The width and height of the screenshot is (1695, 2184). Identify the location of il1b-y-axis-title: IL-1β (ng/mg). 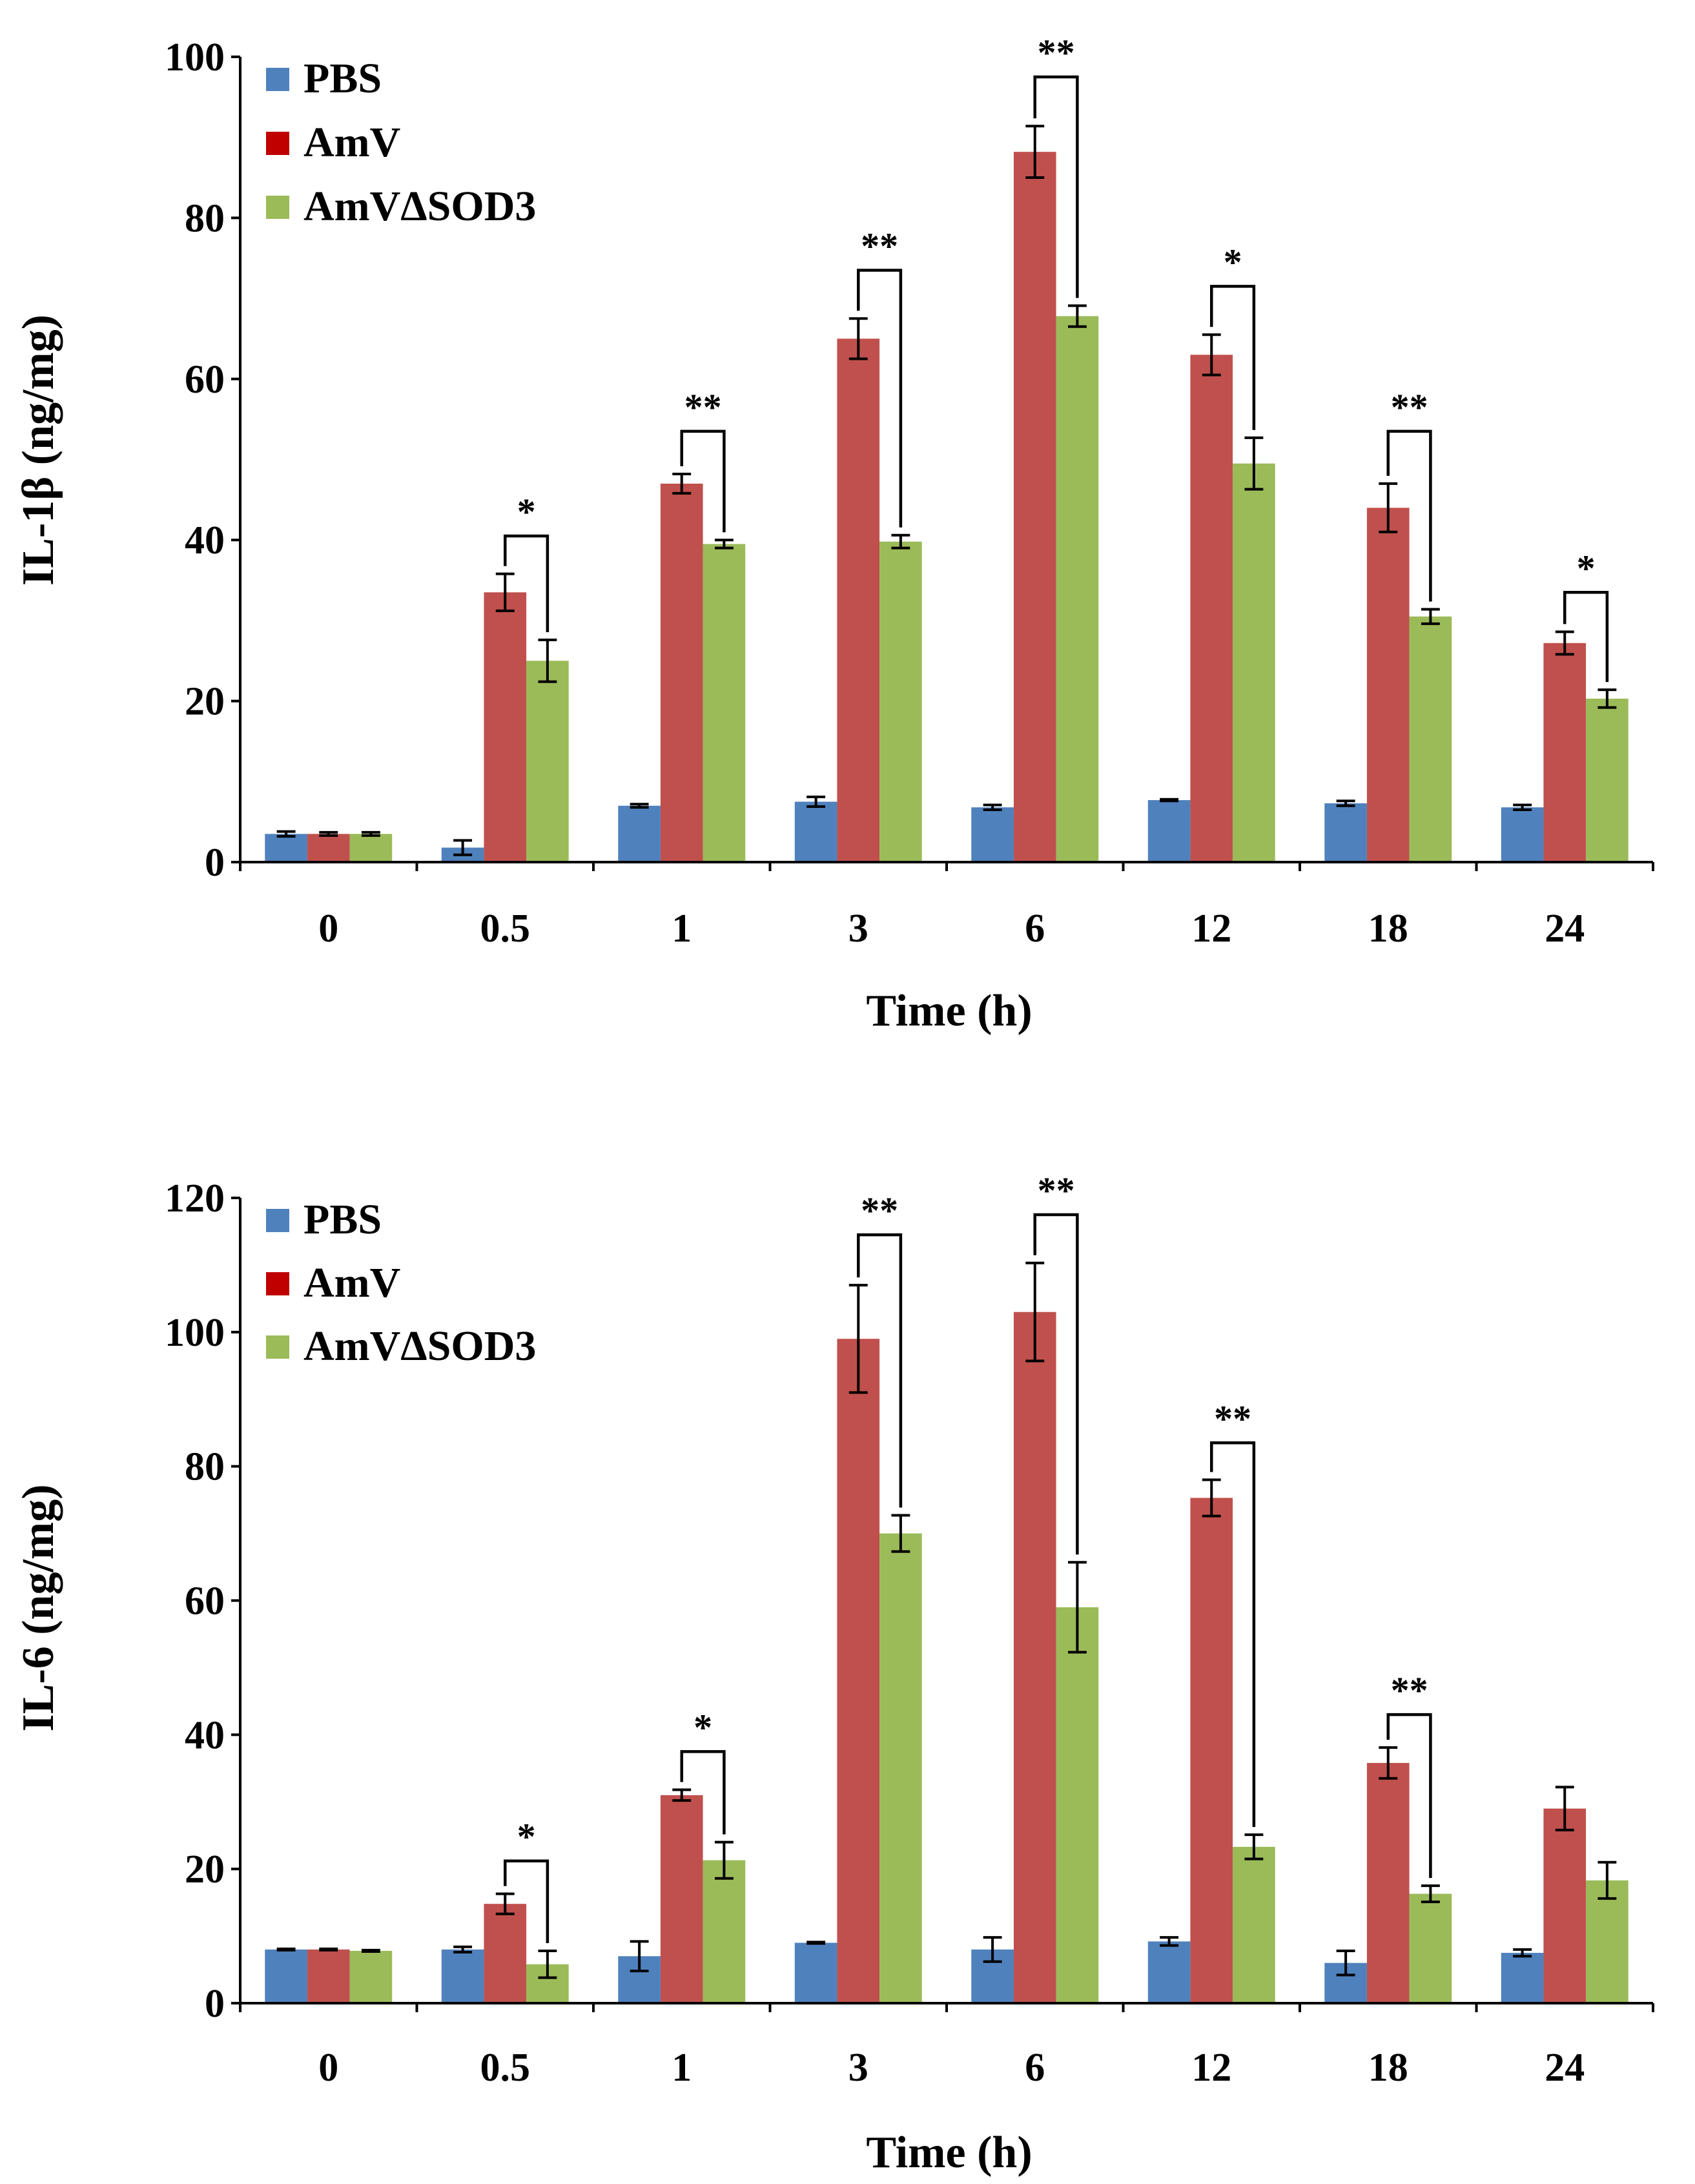
(38, 450).